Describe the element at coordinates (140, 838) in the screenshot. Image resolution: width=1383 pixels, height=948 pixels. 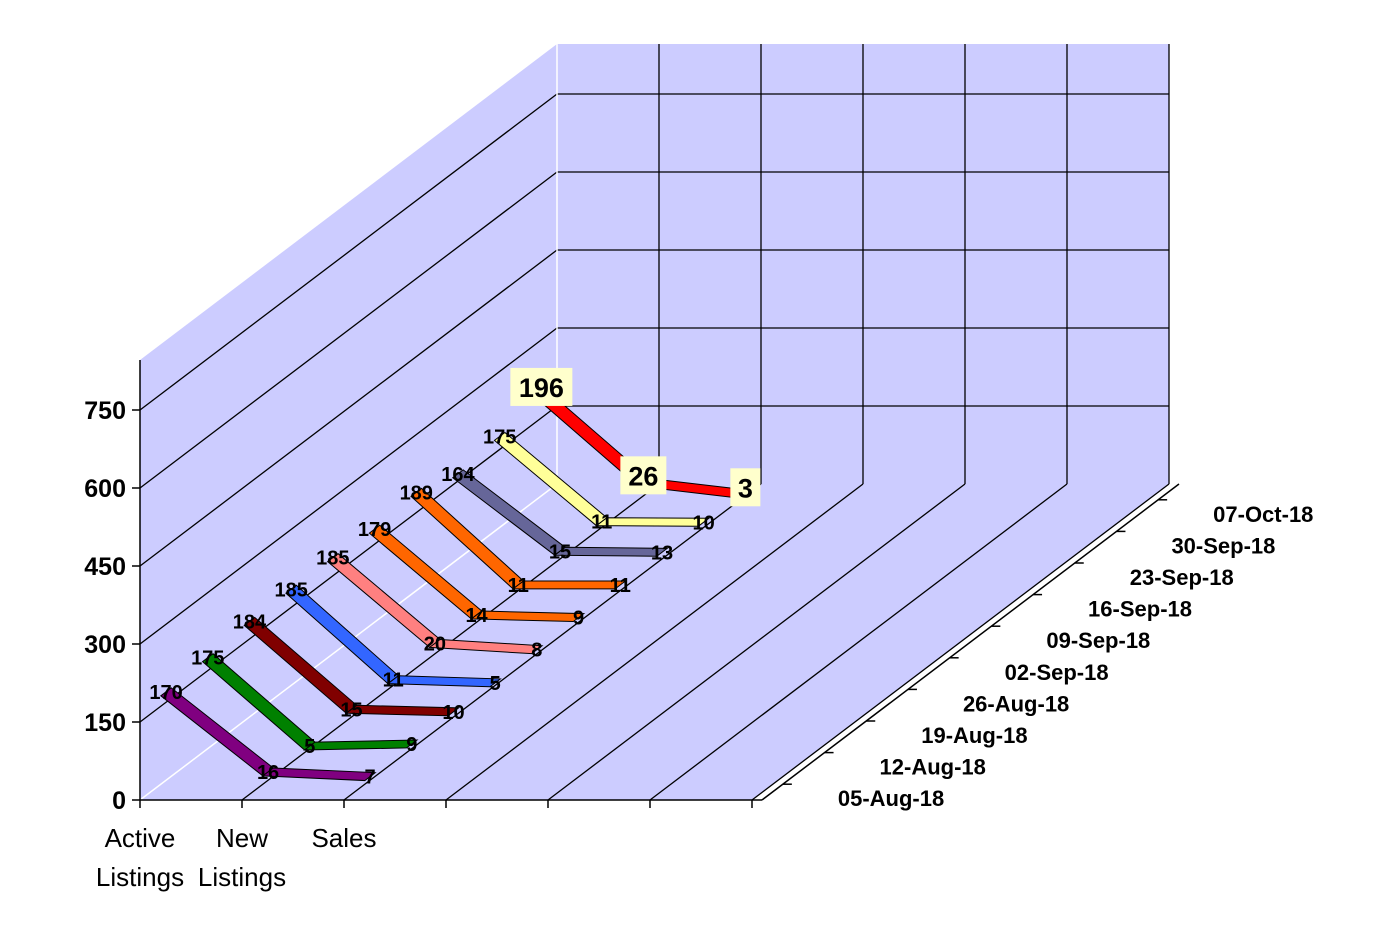
I see `category-label-line: Active` at that location.